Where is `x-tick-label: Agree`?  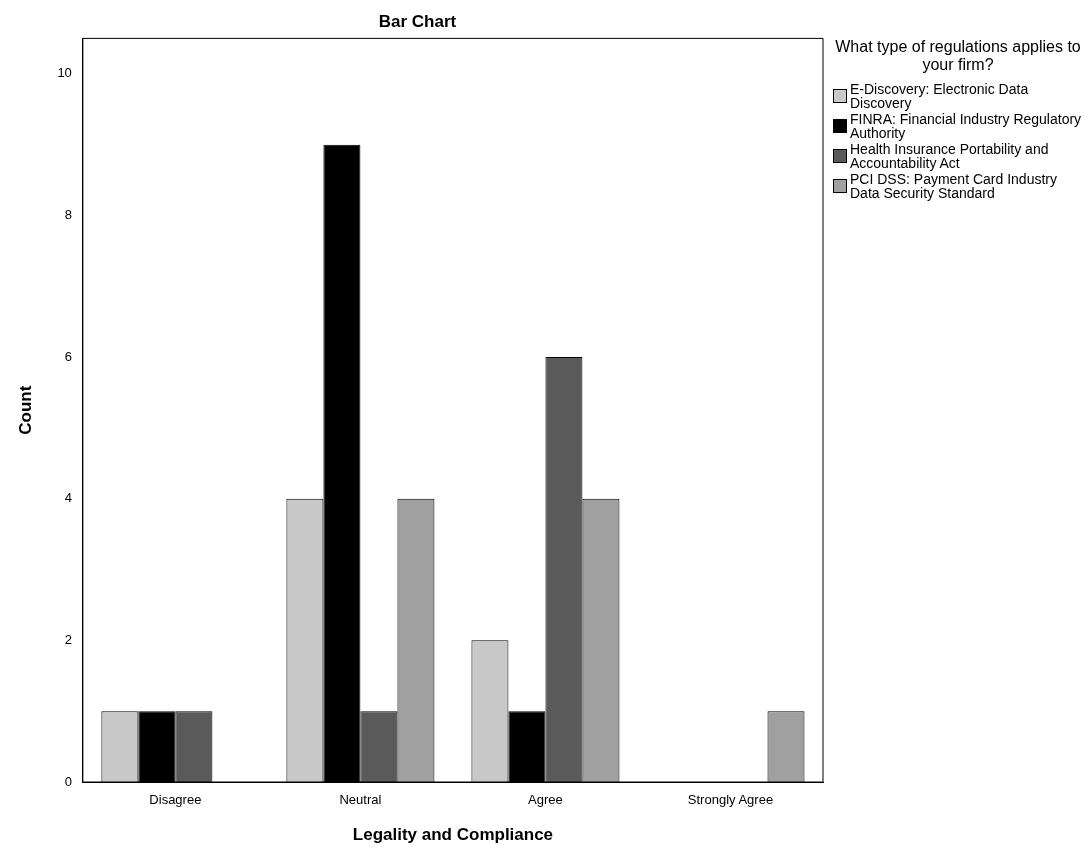
x-tick-label: Agree is located at coordinates (545, 800).